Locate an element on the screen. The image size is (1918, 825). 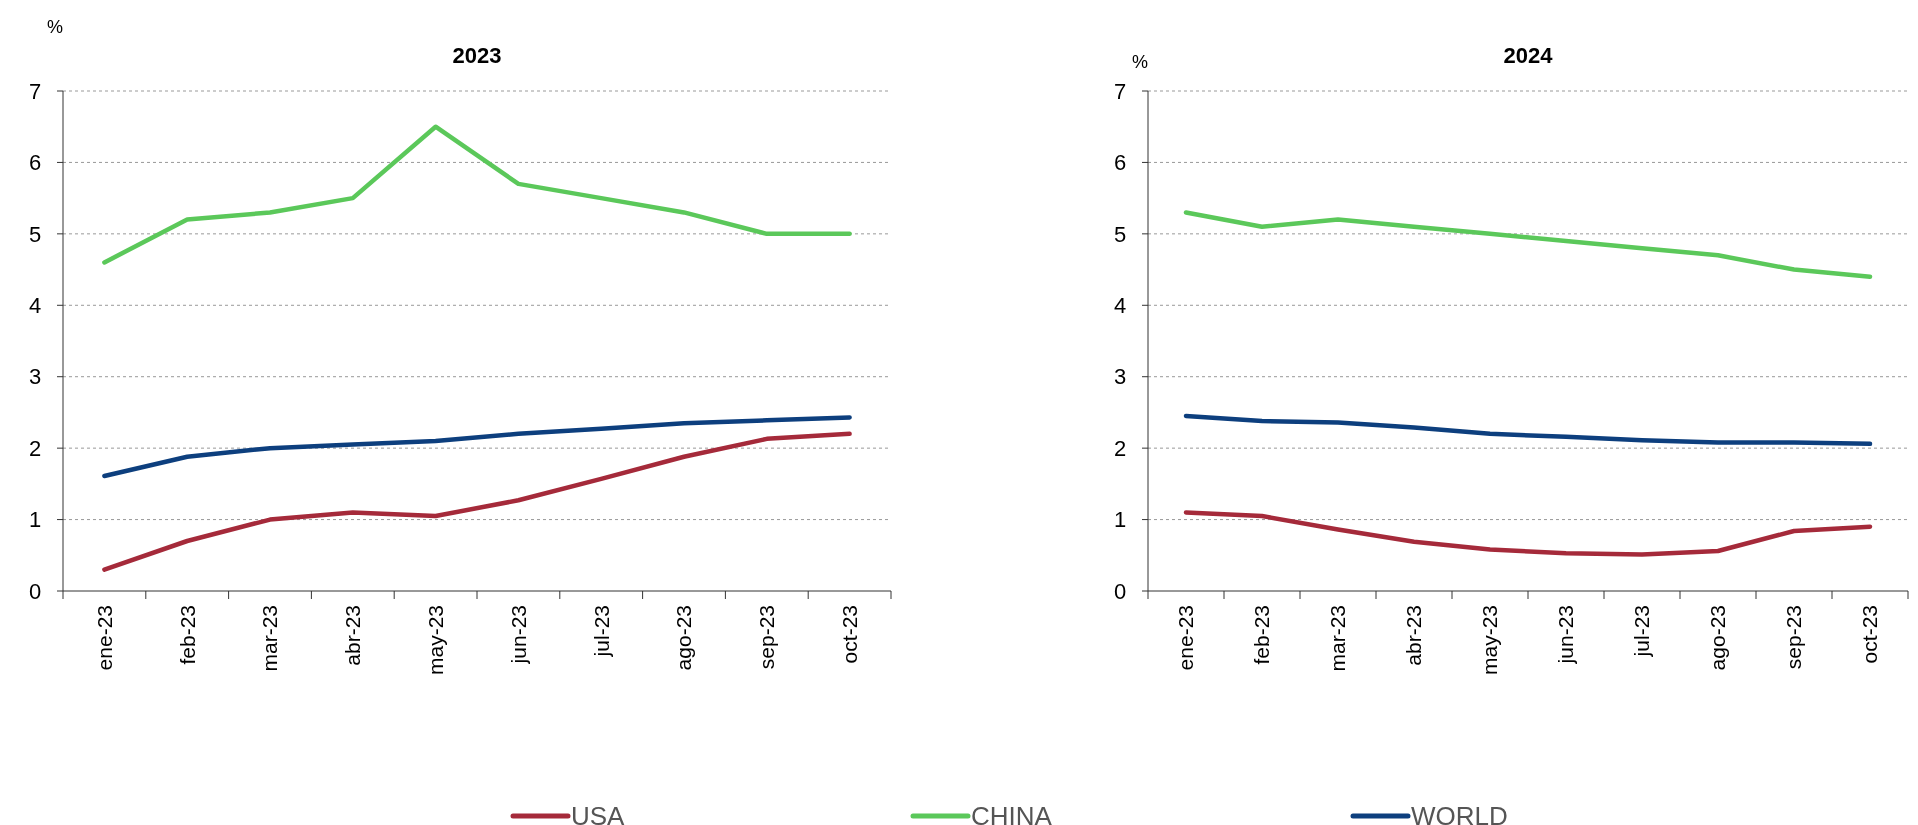
chart-title: 2024 is located at coordinates (1528, 55).